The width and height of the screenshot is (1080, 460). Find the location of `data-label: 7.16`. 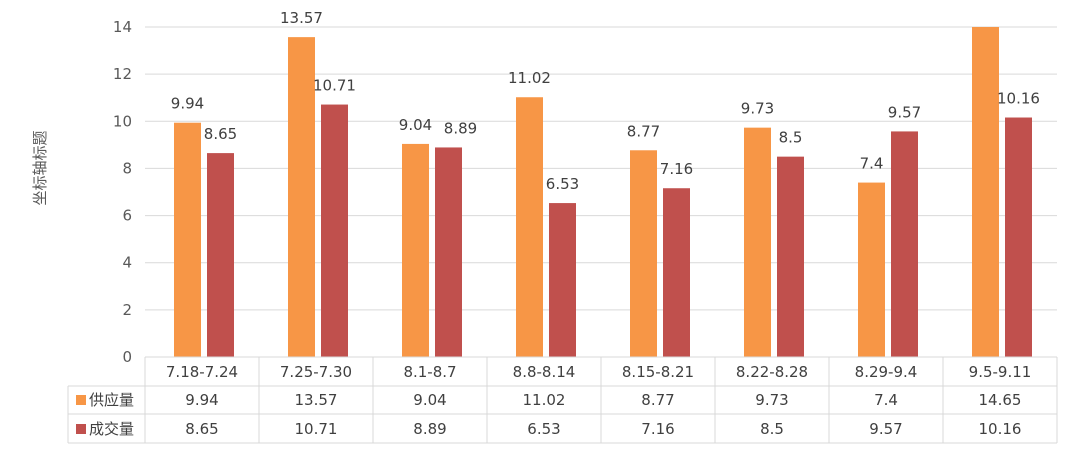

data-label: 7.16 is located at coordinates (676, 169).